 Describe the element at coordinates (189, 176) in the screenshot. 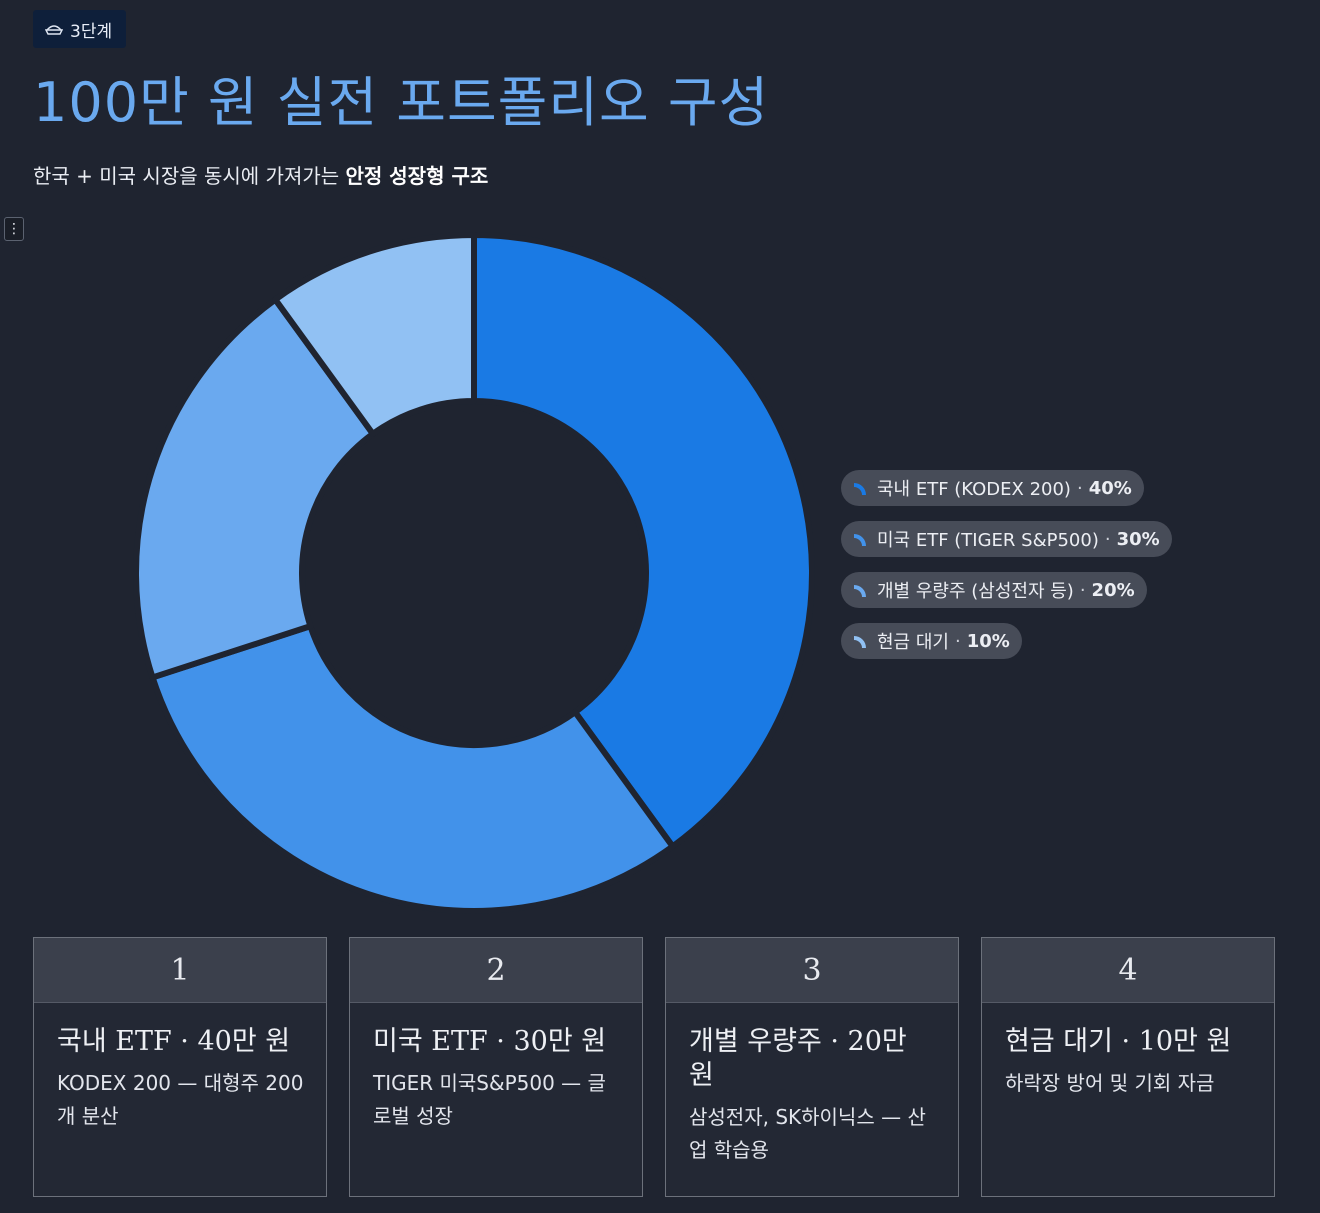

I see `subtitle-text: 한국 + 미국 시장을 동시에 가져가는` at that location.